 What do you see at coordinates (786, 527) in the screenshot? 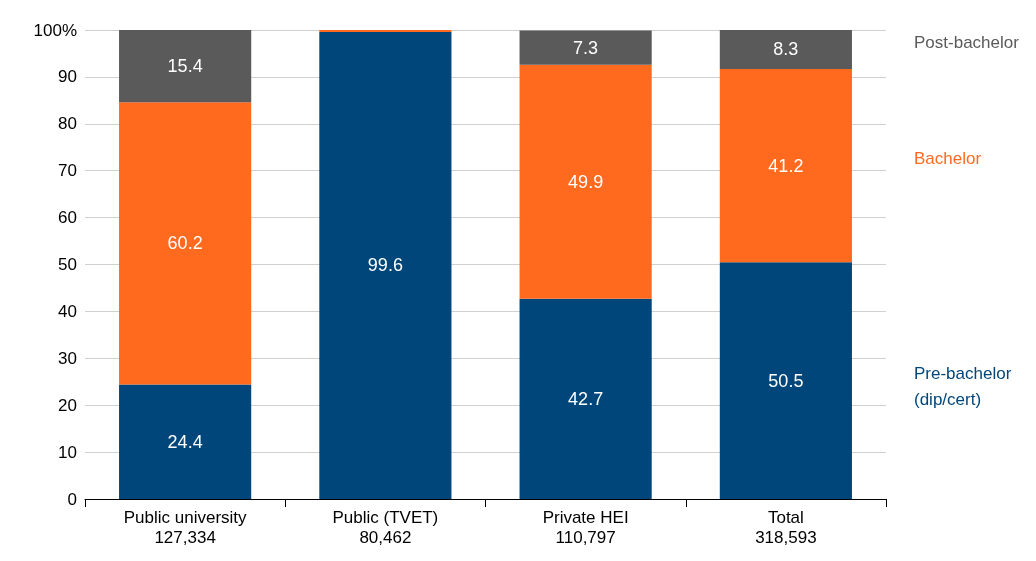
I see `x-tick-label: Total 318,593` at bounding box center [786, 527].